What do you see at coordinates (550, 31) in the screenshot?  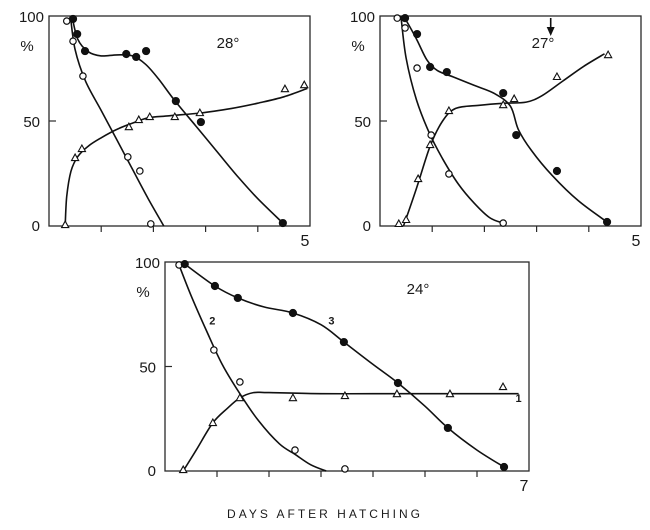 I see `arrow-down-icon-head` at bounding box center [550, 31].